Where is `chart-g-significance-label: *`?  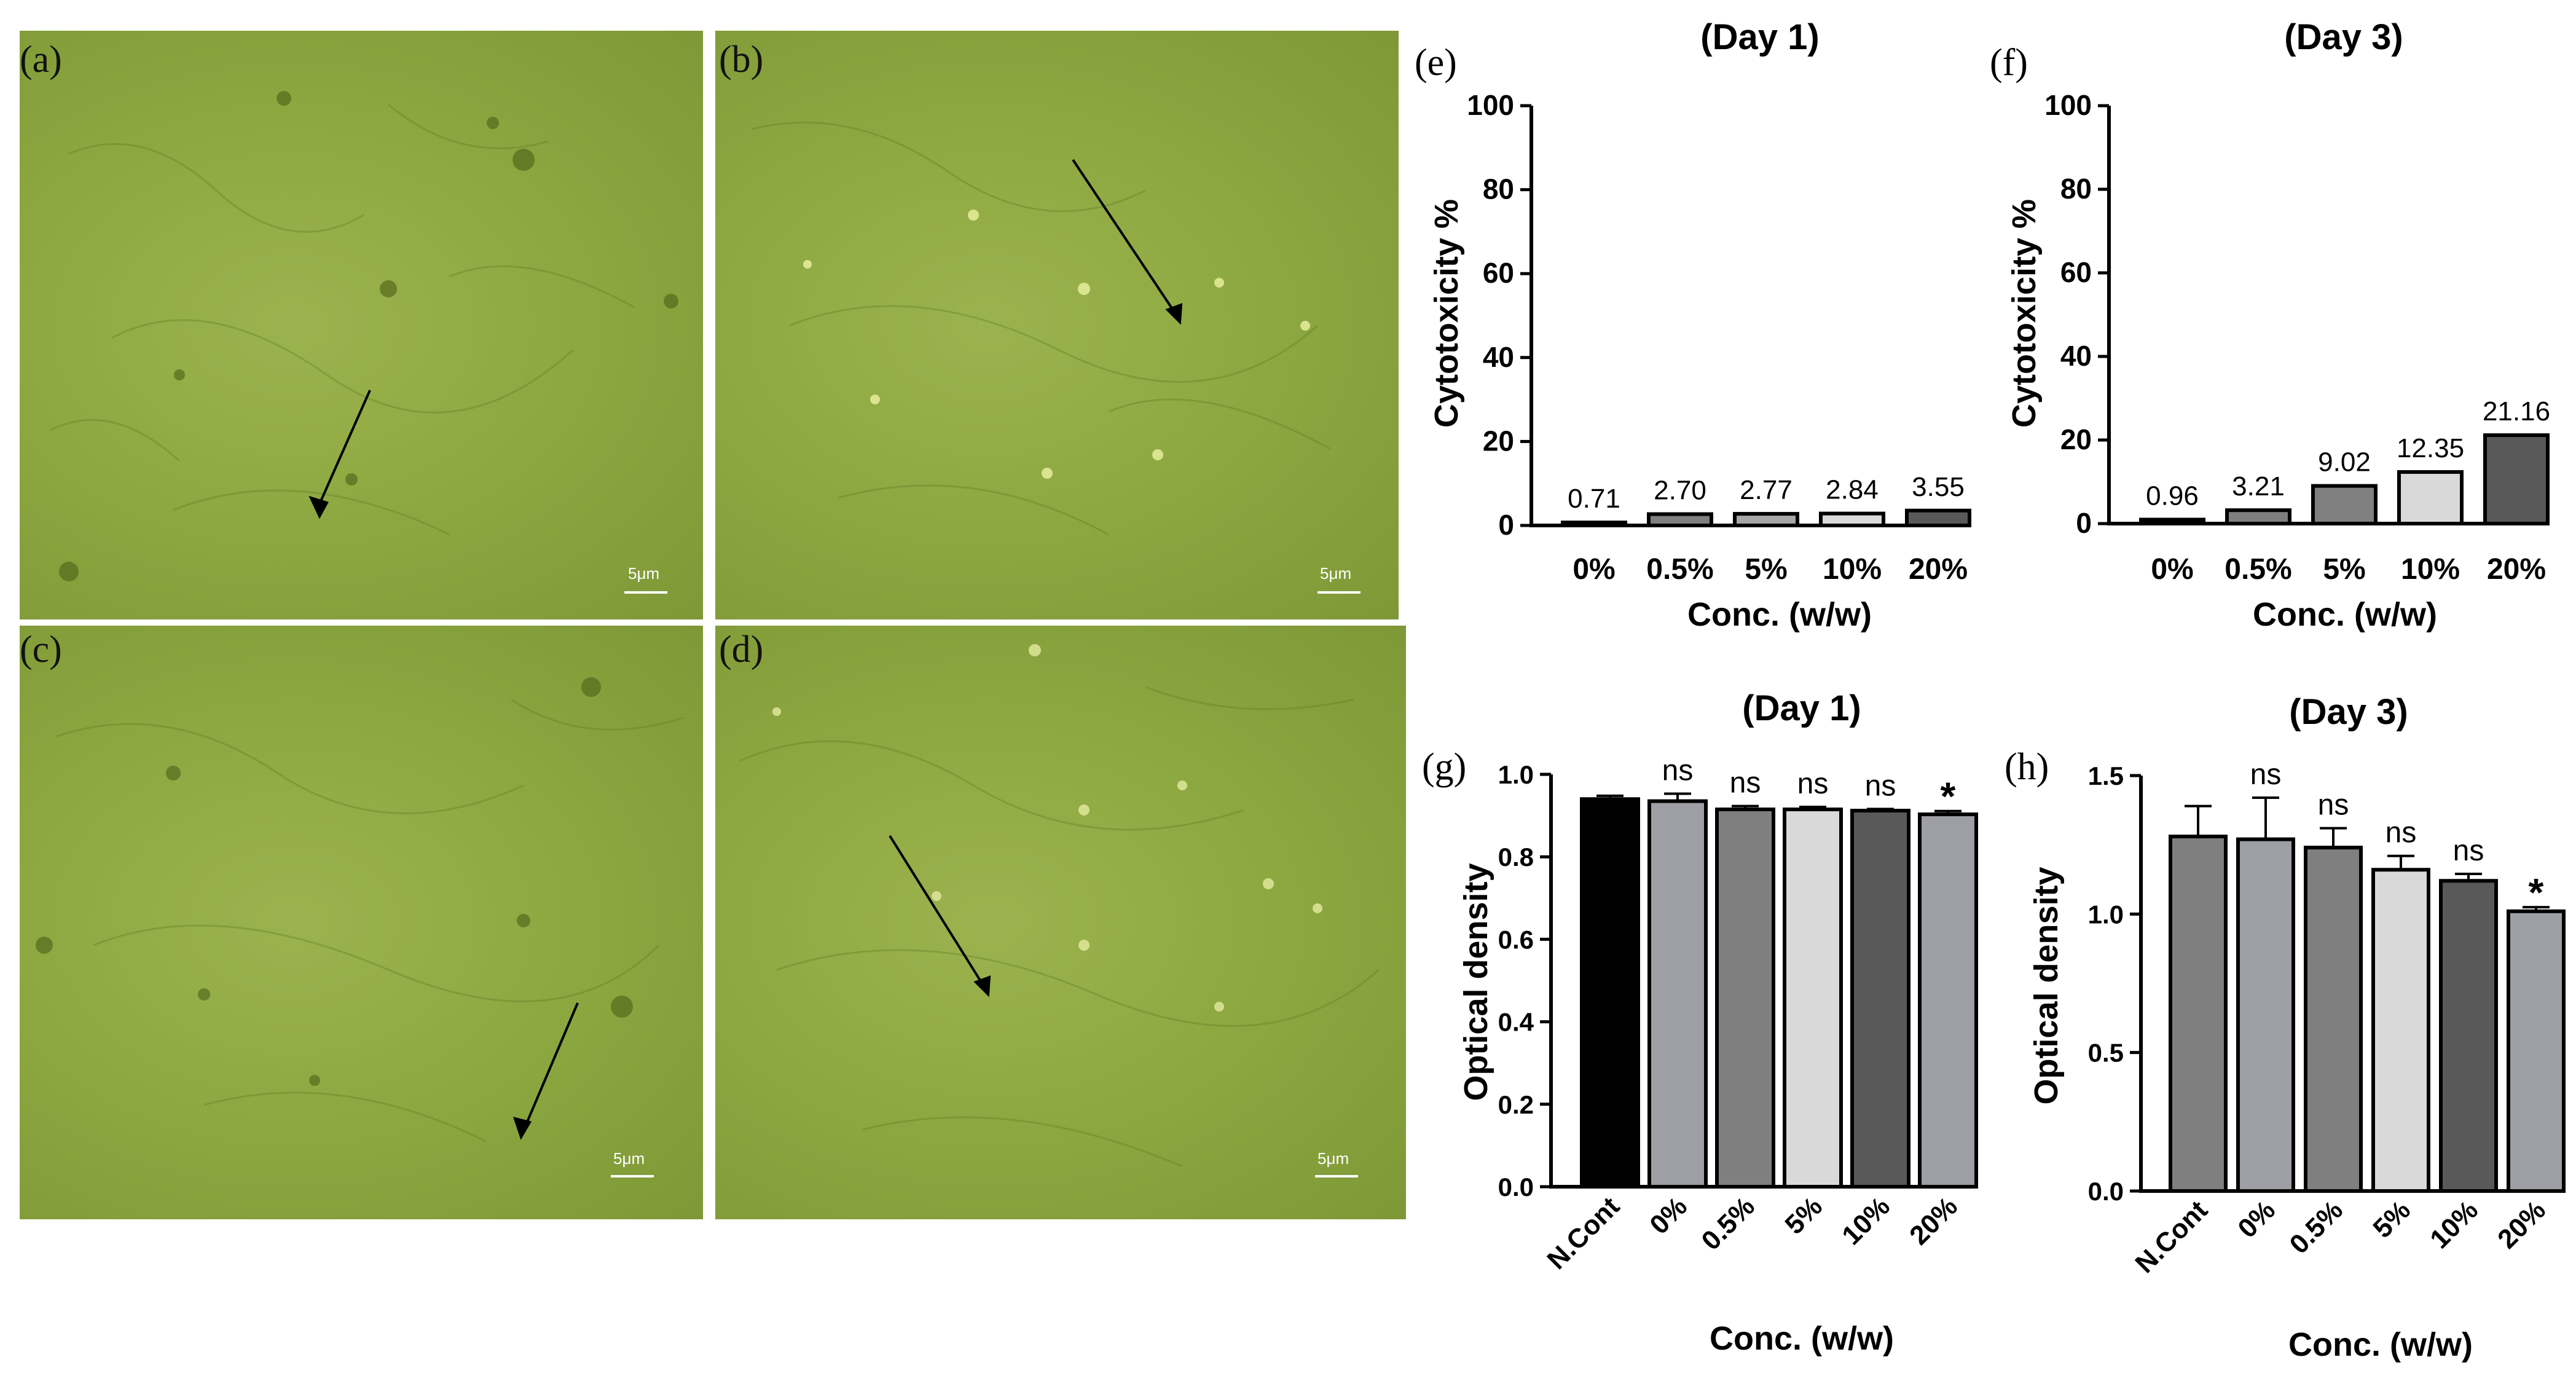
chart-g-significance-label: * is located at coordinates (1948, 796).